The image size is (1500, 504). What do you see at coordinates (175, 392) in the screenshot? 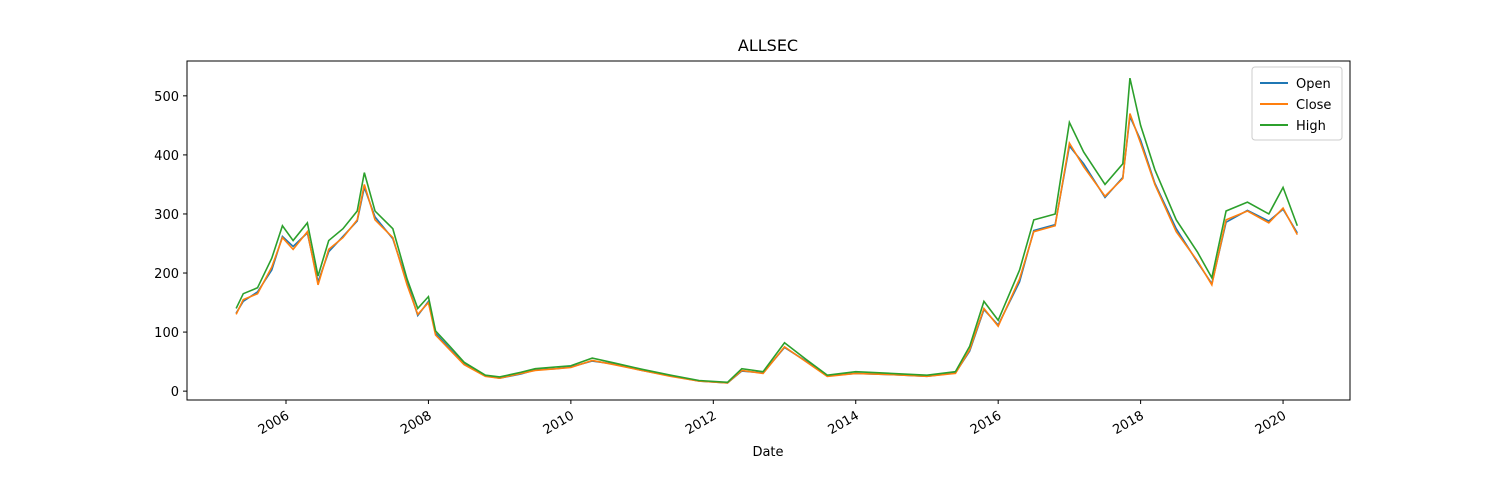
I see `y-tick-label: 0` at bounding box center [175, 392].